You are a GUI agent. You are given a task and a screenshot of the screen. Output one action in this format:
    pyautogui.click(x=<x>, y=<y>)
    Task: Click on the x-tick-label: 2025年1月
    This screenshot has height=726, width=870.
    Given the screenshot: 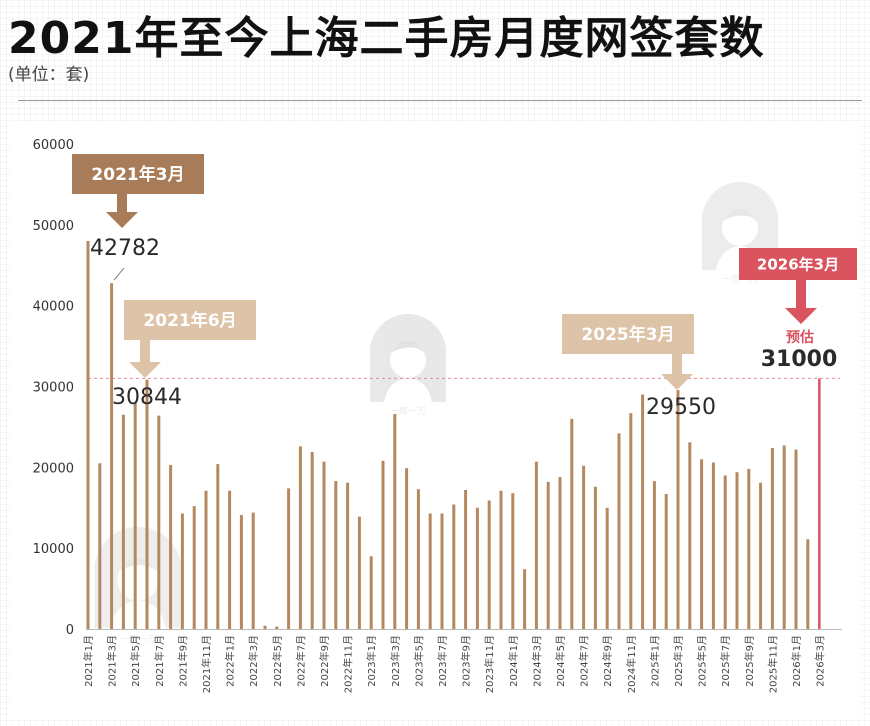 What is the action you would take?
    pyautogui.click(x=654, y=661)
    